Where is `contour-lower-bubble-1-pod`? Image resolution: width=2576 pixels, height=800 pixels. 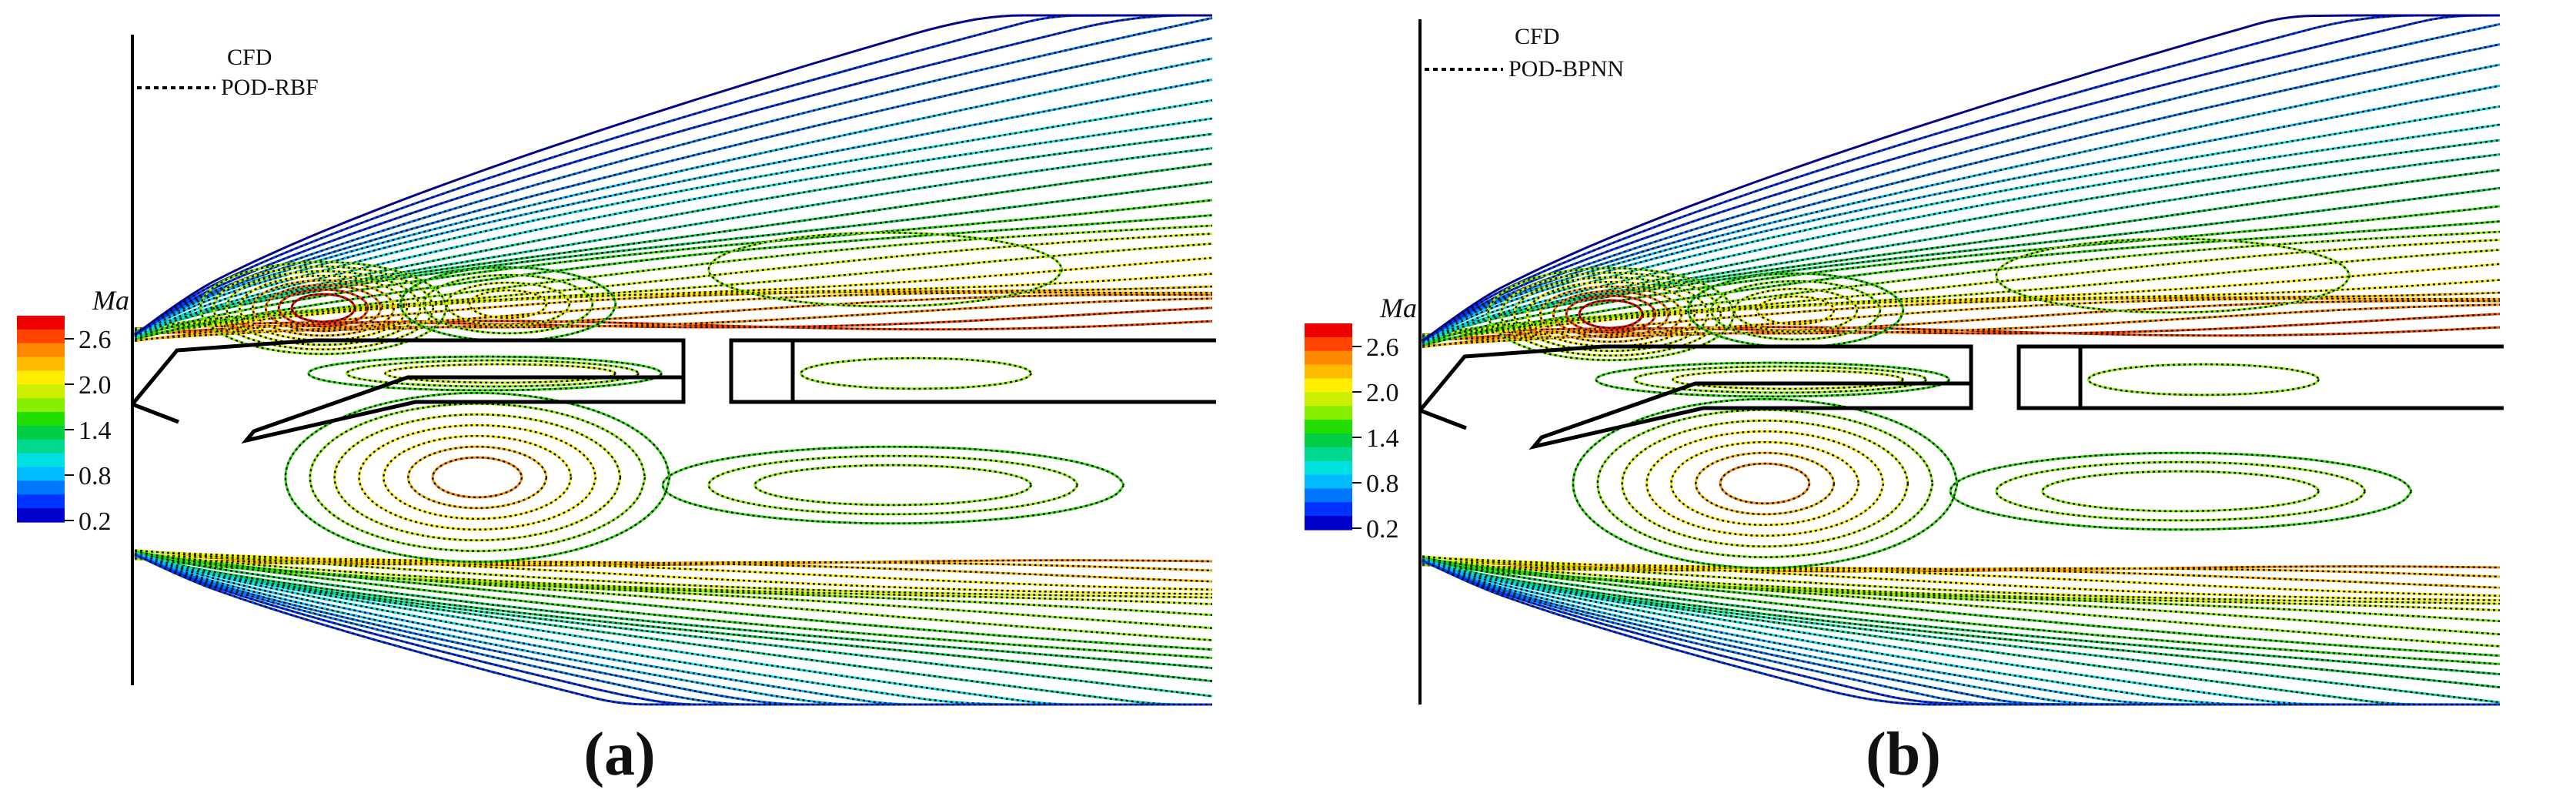 contour-lower-bubble-1-pod is located at coordinates (478, 477).